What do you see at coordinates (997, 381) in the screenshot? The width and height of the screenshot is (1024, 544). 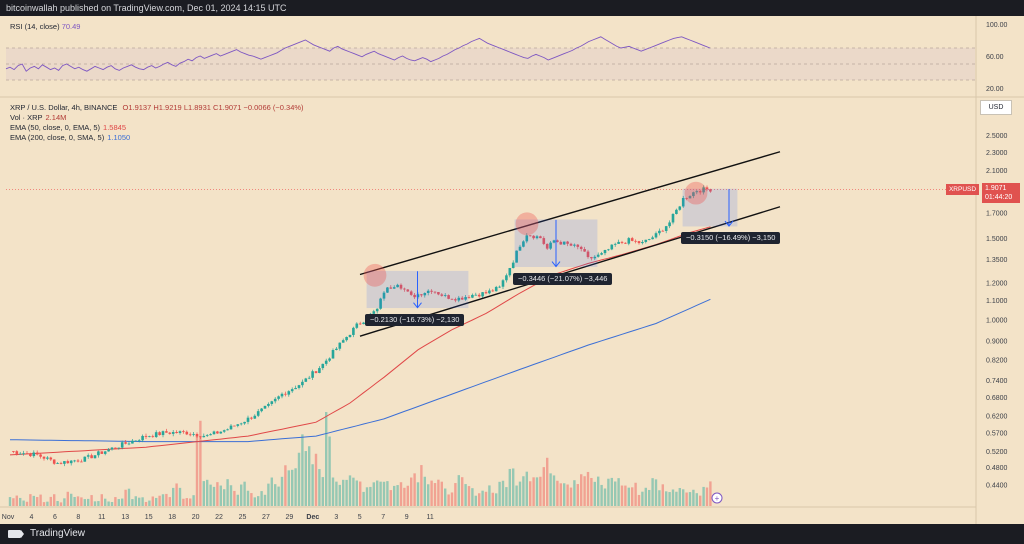 I see `price-tick-label: 0.7400` at bounding box center [997, 381].